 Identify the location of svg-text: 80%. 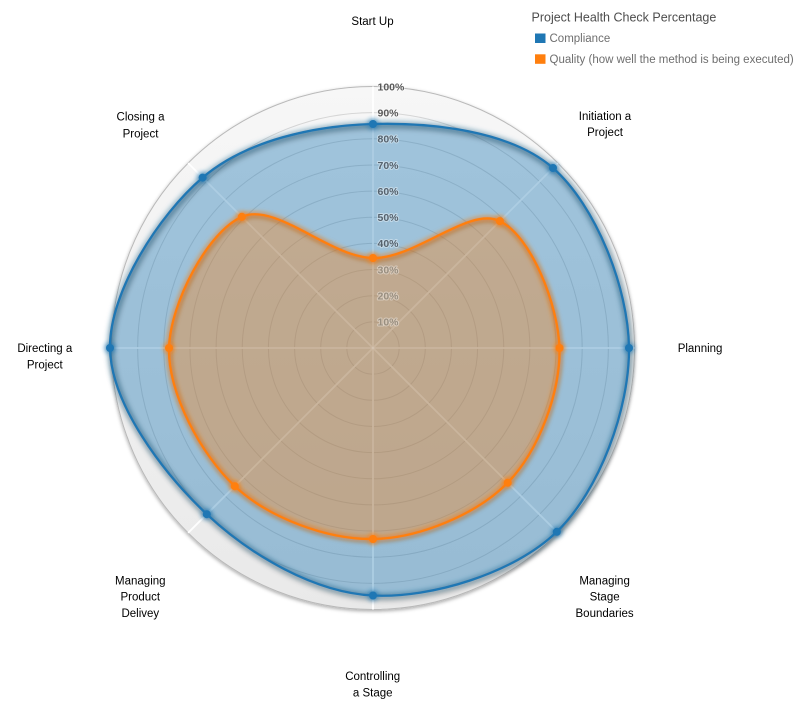
(389, 140).